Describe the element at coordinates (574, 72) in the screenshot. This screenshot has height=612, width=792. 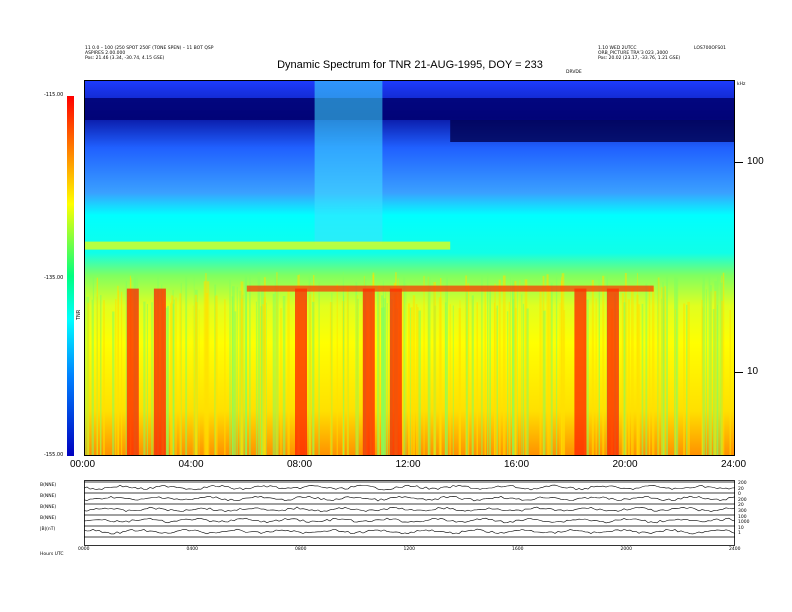
I see `center-tag: DRVDE` at that location.